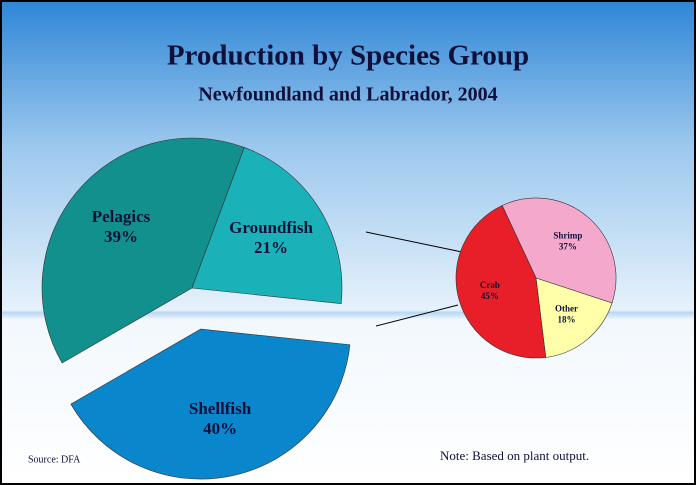 This screenshot has width=696, height=485. Describe the element at coordinates (121, 236) in the screenshot. I see `slice-value-label: 39%` at that location.